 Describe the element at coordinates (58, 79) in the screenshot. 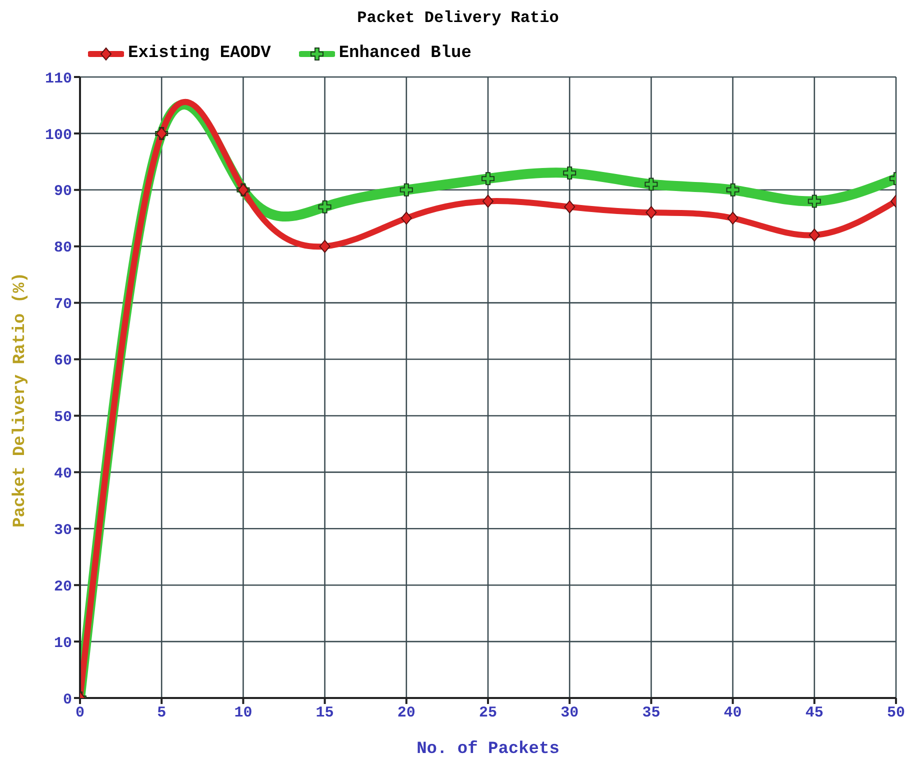

I see `y-tick-label: 110` at that location.